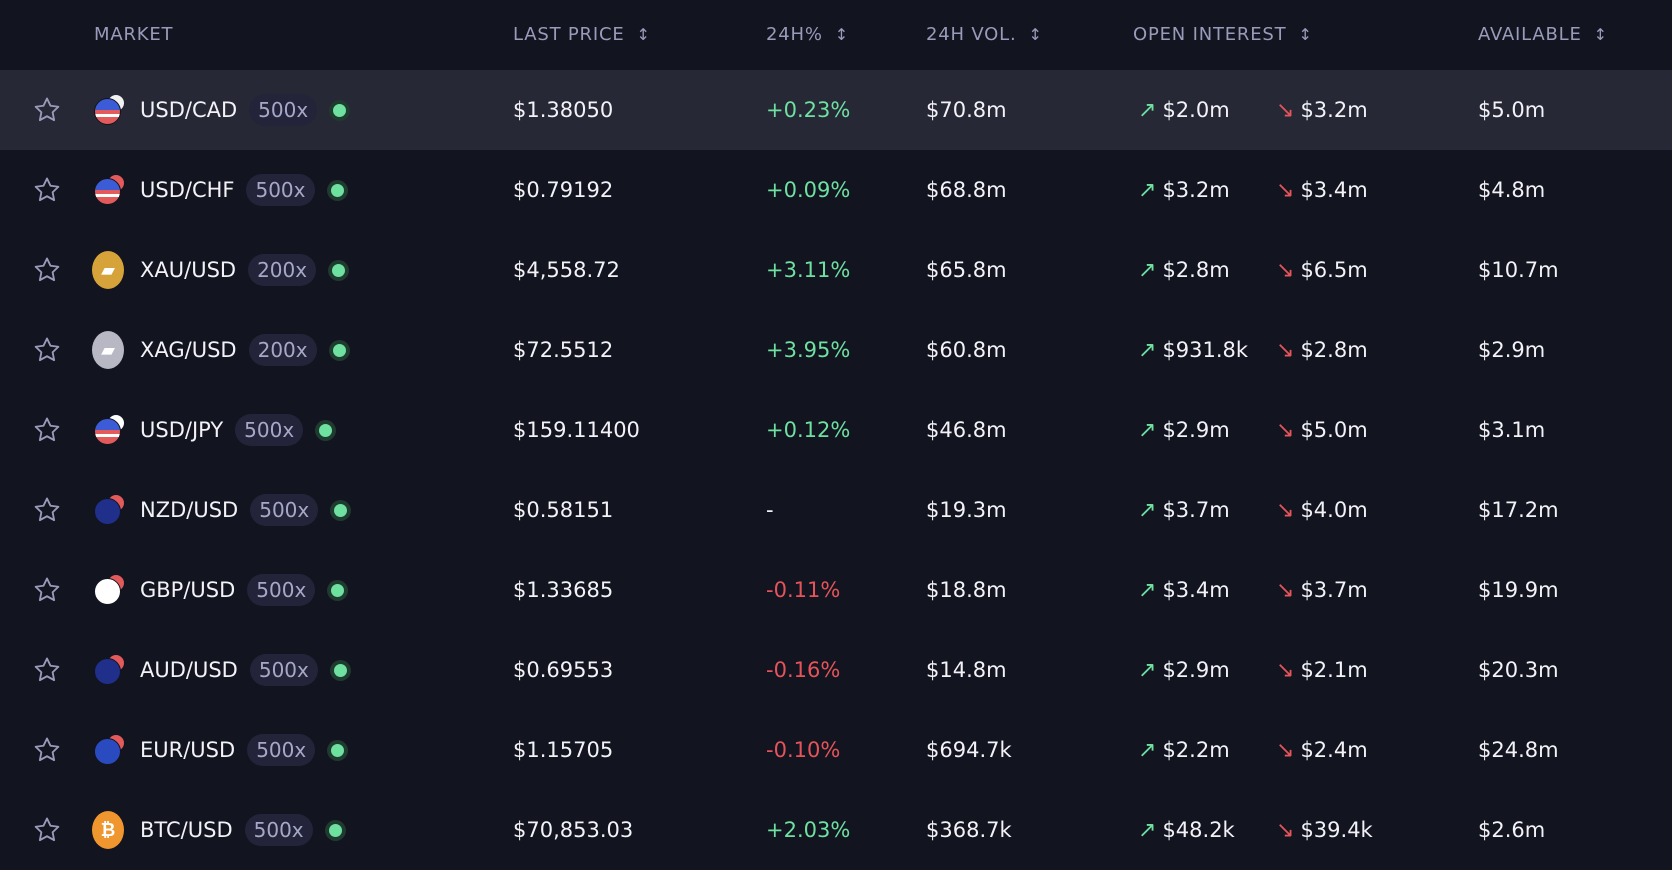 The image size is (1672, 870). Describe the element at coordinates (563, 350) in the screenshot. I see `last-price: $72.5512` at that location.